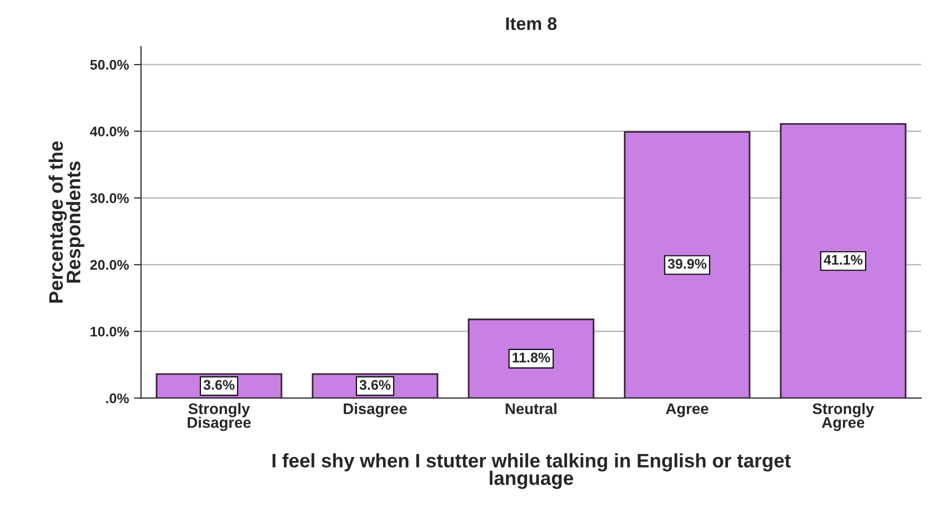 This screenshot has width=940, height=517. What do you see at coordinates (375, 410) in the screenshot?
I see `x-tick-label: Disagree` at bounding box center [375, 410].